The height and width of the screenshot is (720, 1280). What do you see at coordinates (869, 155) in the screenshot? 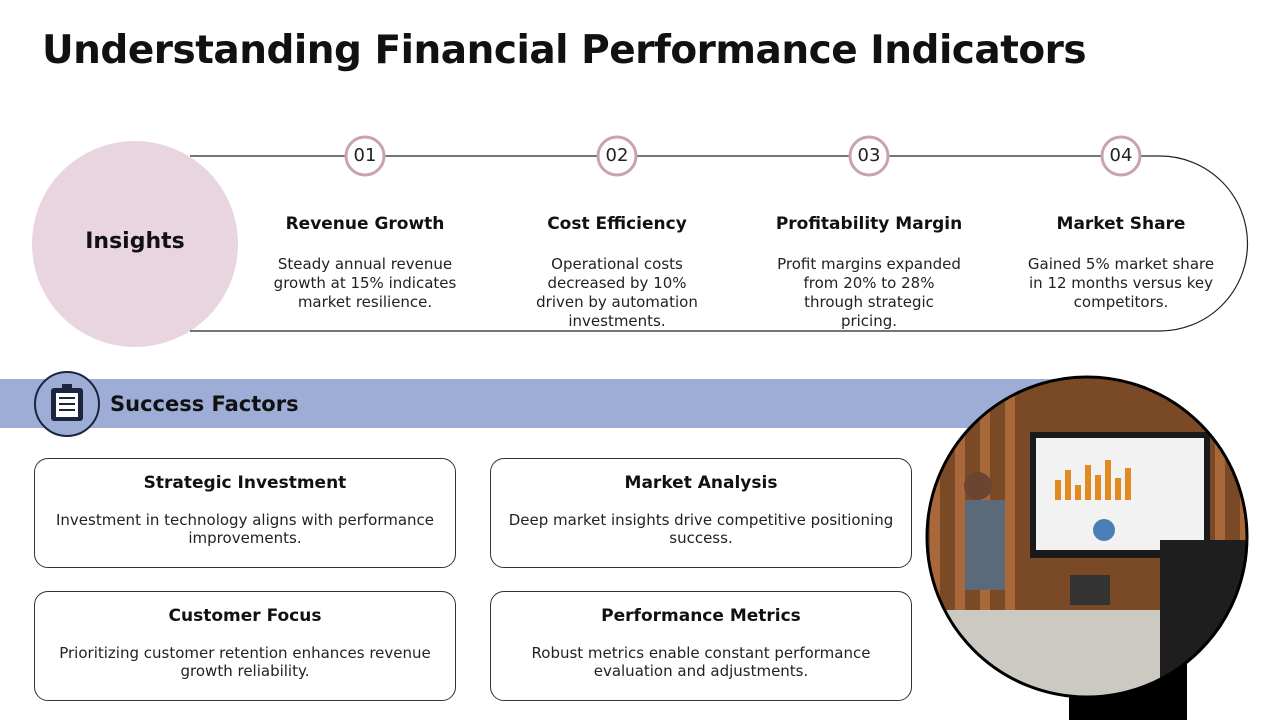
I see `step-number: 03` at bounding box center [869, 155].